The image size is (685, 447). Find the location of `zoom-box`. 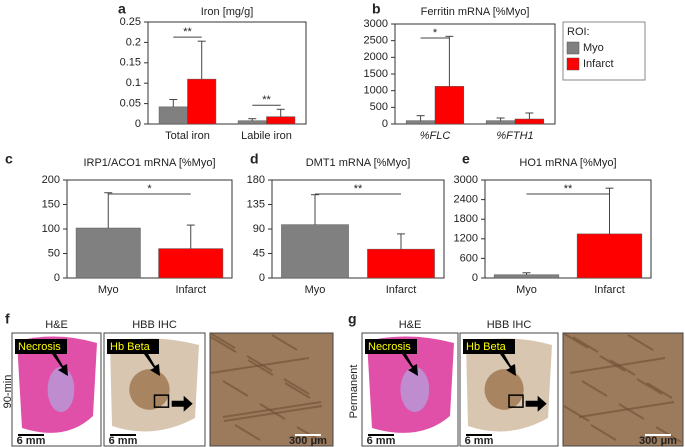

zoom-box is located at coordinates (161, 401).